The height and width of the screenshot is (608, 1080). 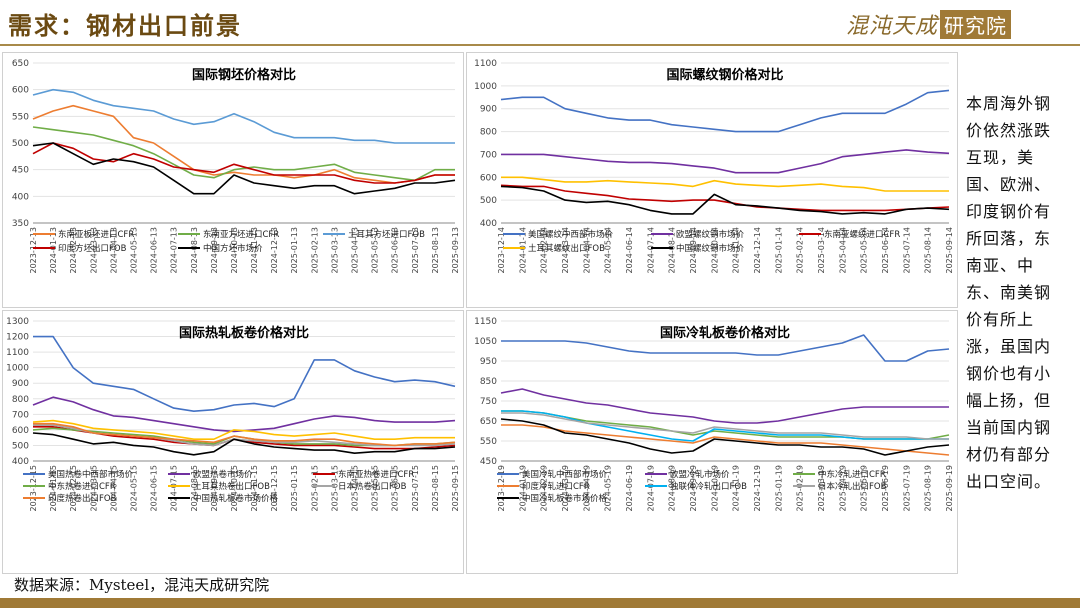 What do you see at coordinates (314, 250) in the screenshot?
I see `x-tick-label: 2025-02-13` at bounding box center [314, 250].